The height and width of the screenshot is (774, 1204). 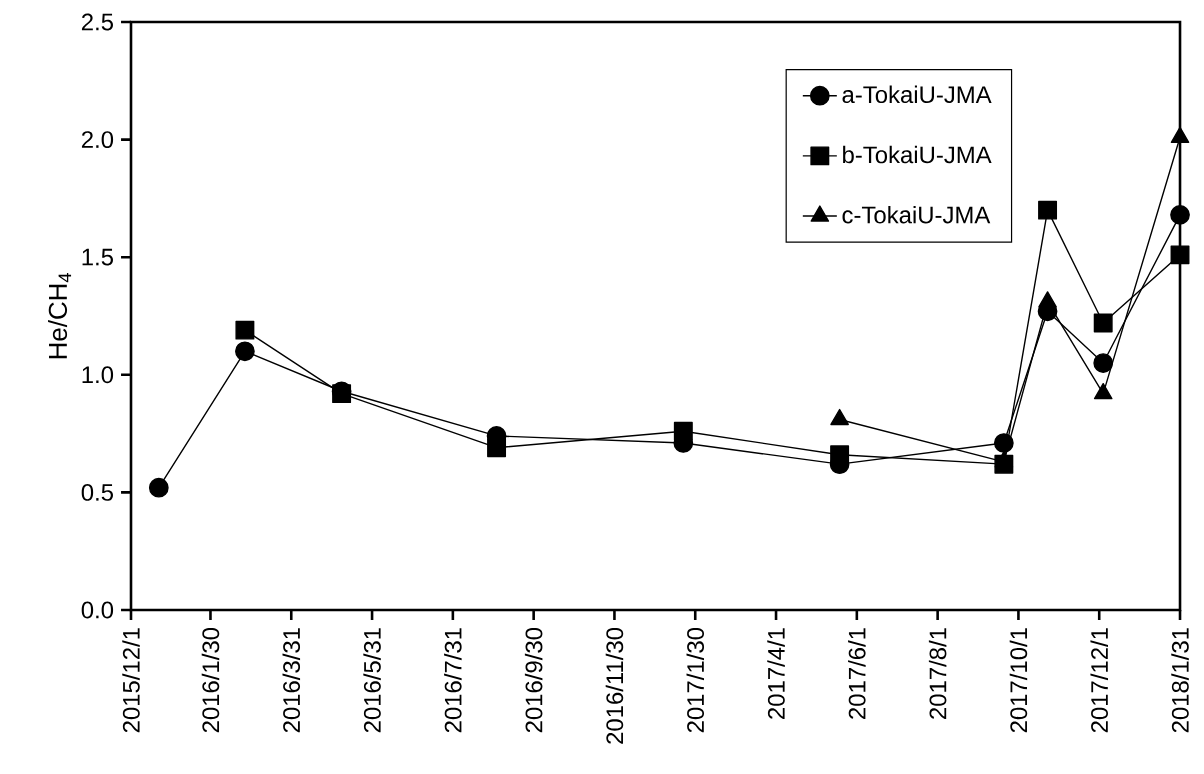 I want to click on x-tick-label: 2016/7/31, so click(x=453, y=680).